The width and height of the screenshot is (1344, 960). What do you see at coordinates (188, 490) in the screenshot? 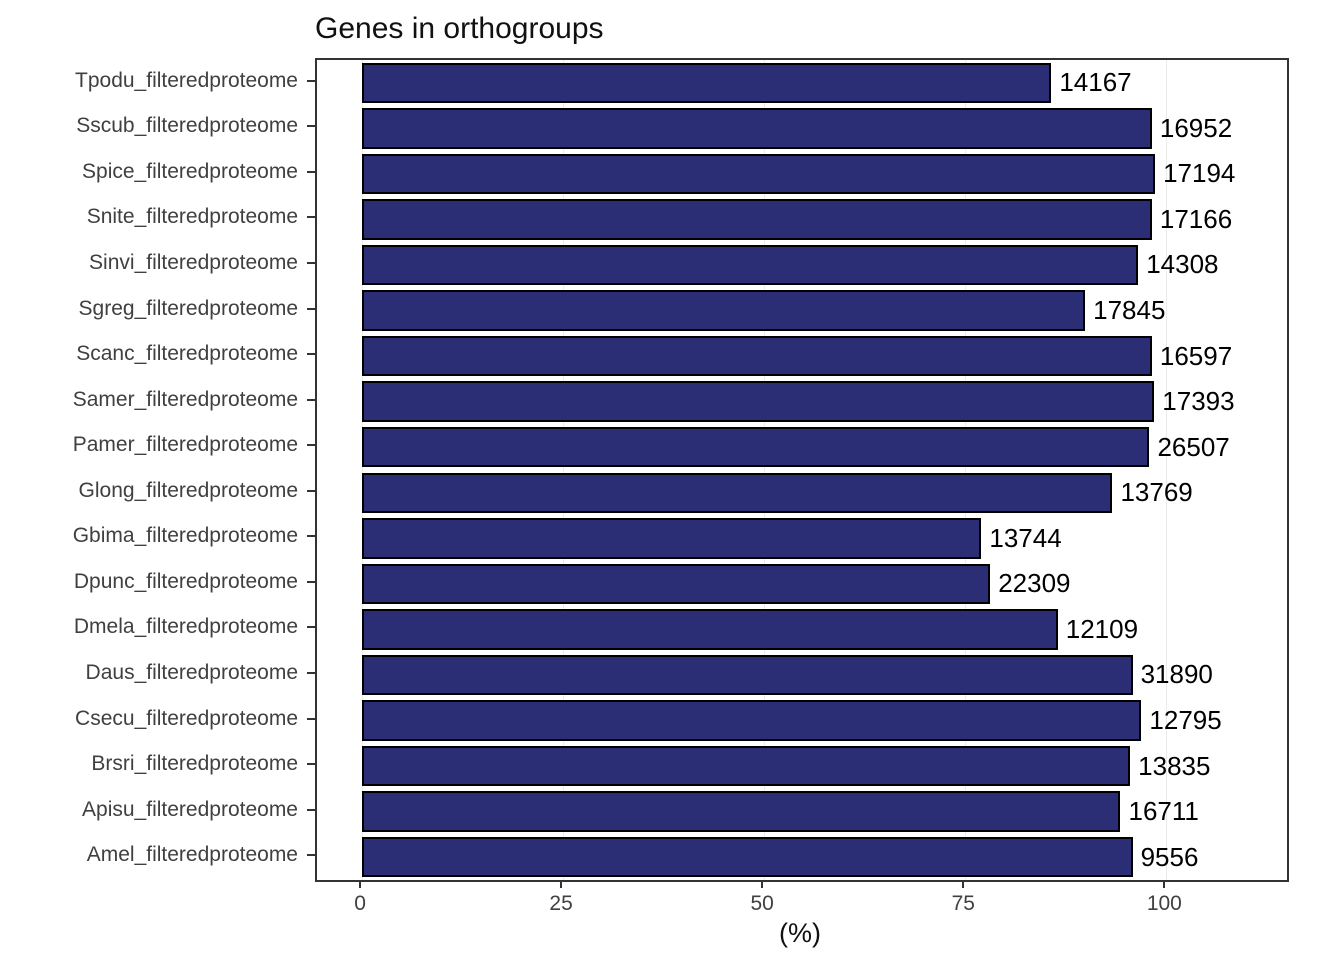
I see `y-axis-label: Glong_filteredproteome` at bounding box center [188, 490].